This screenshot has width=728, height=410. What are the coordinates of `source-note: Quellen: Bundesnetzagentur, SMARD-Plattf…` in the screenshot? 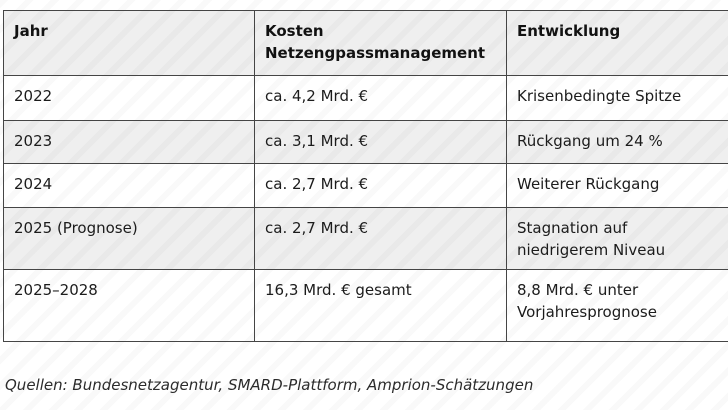 It's located at (269, 385).